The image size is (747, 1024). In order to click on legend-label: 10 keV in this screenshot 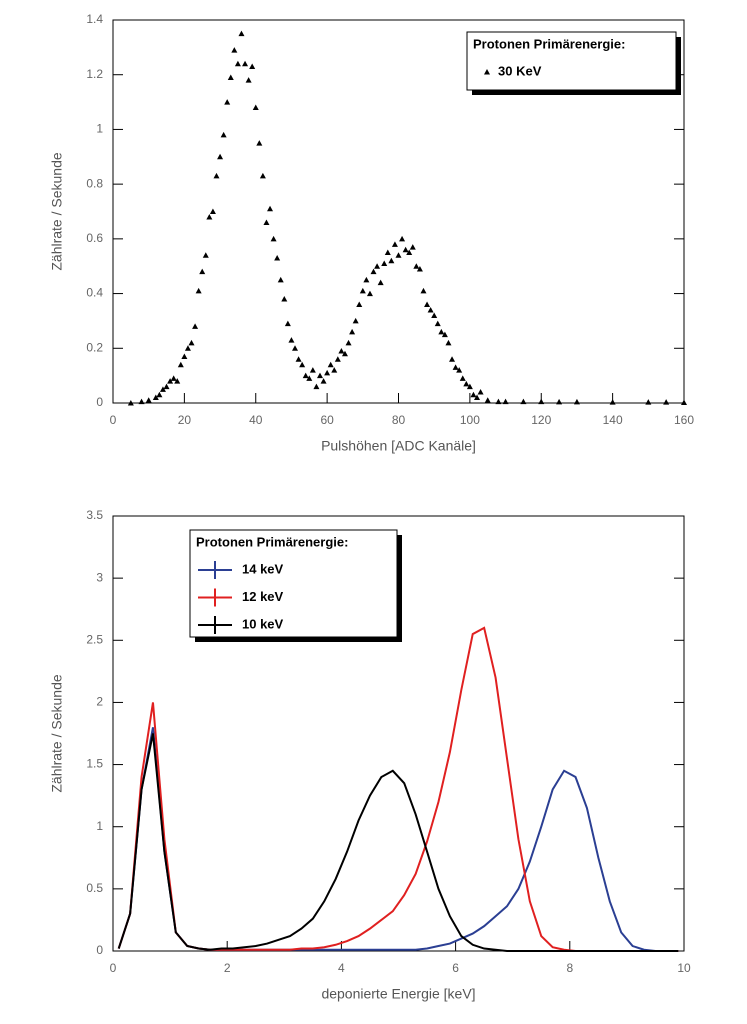, I will do `click(263, 623)`.